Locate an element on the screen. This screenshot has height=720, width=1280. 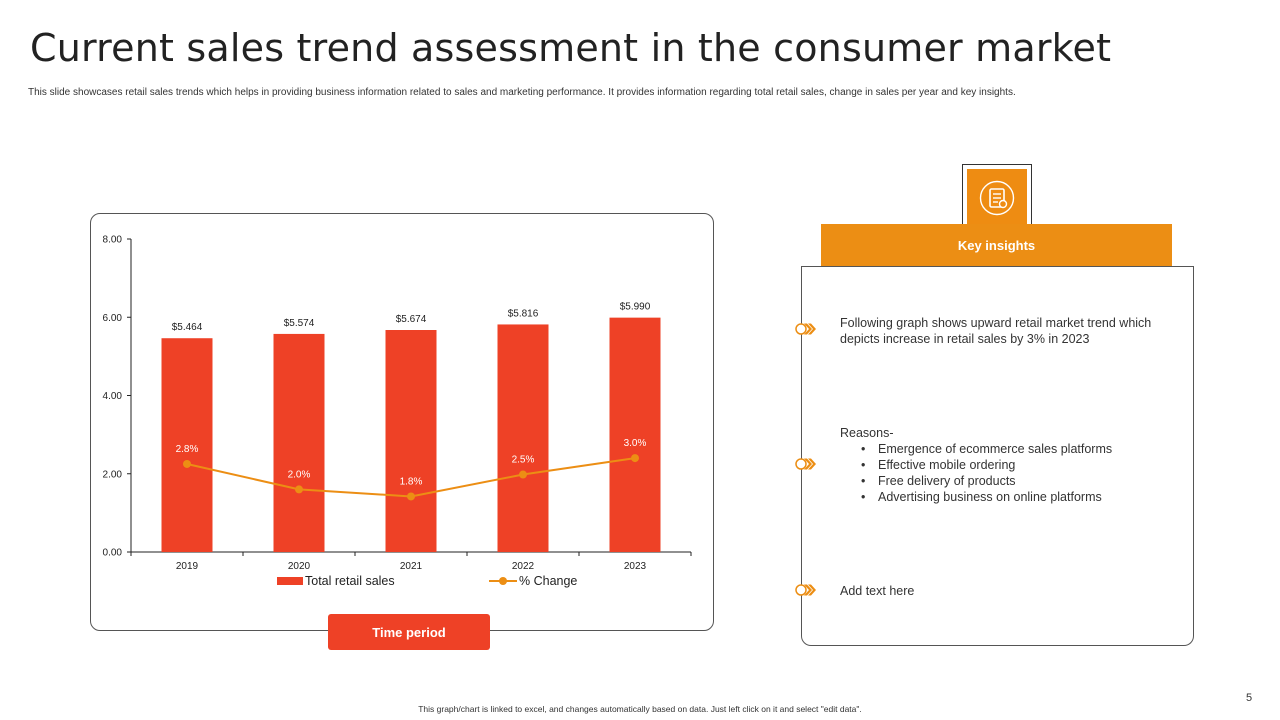
reason-item: Free delivery of products is located at coordinates (1015, 481).